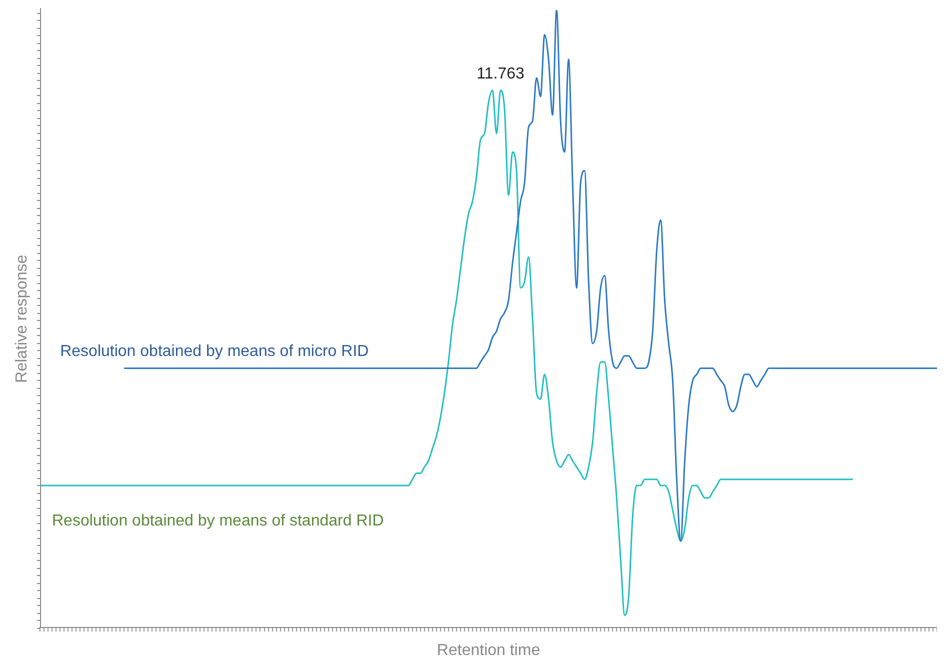  I want to click on series-label: Resolution obtained by means of micro RID, so click(214, 351).